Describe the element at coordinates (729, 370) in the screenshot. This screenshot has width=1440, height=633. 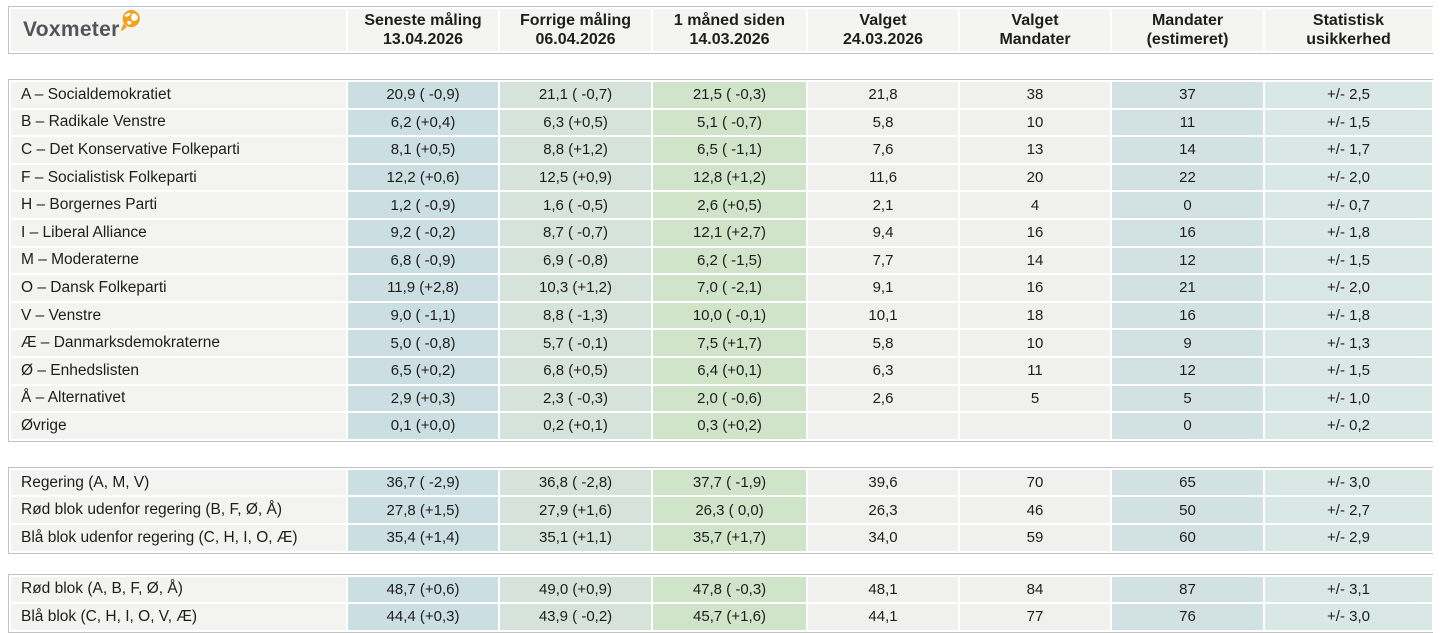
I see `value-cell-maned: 6,4 (+0,1)` at that location.